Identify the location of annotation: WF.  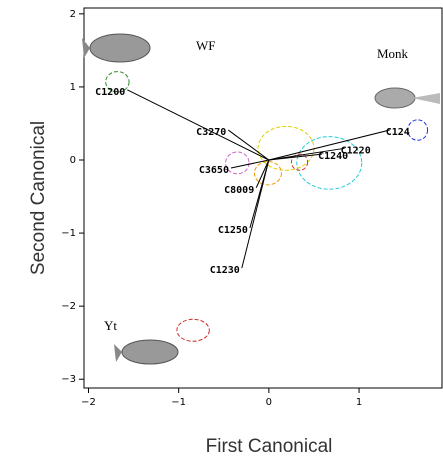
(206, 45).